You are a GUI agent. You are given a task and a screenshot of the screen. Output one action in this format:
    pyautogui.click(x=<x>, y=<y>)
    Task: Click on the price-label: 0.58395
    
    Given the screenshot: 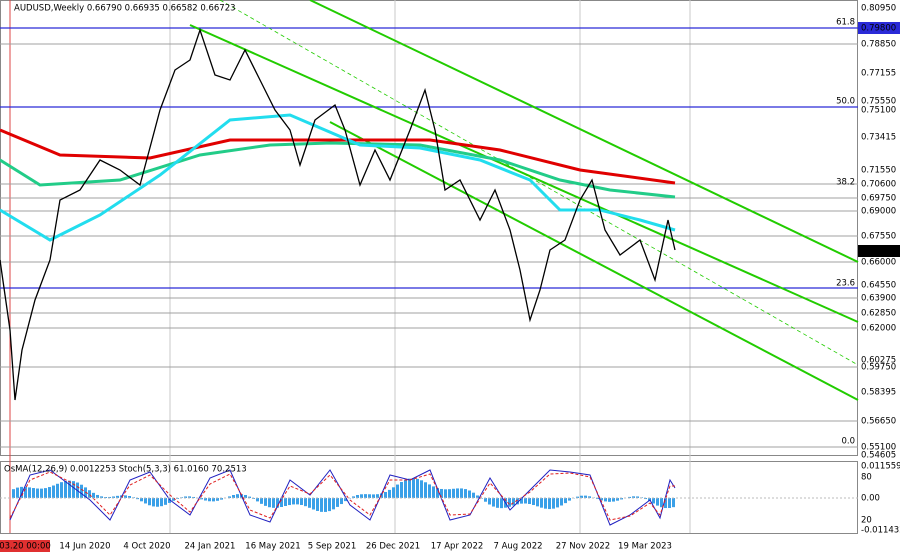 What is the action you would take?
    pyautogui.click(x=878, y=393)
    